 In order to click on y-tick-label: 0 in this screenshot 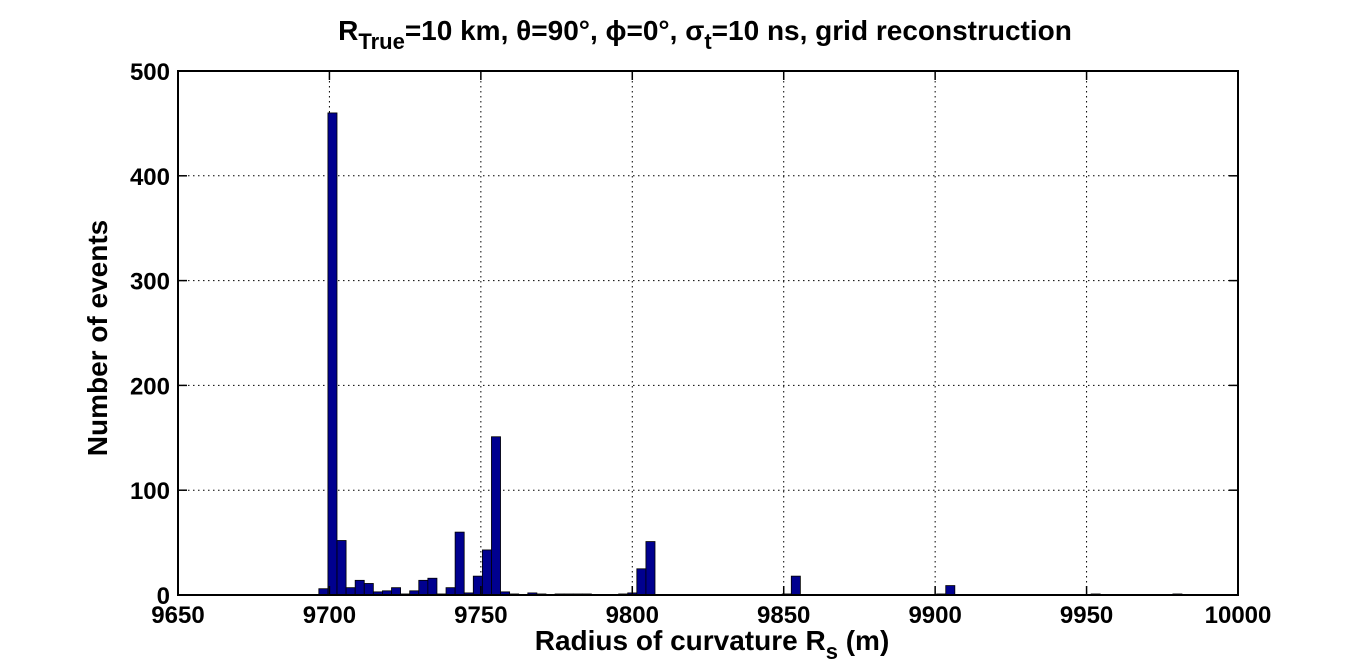, I will do `click(163, 596)`.